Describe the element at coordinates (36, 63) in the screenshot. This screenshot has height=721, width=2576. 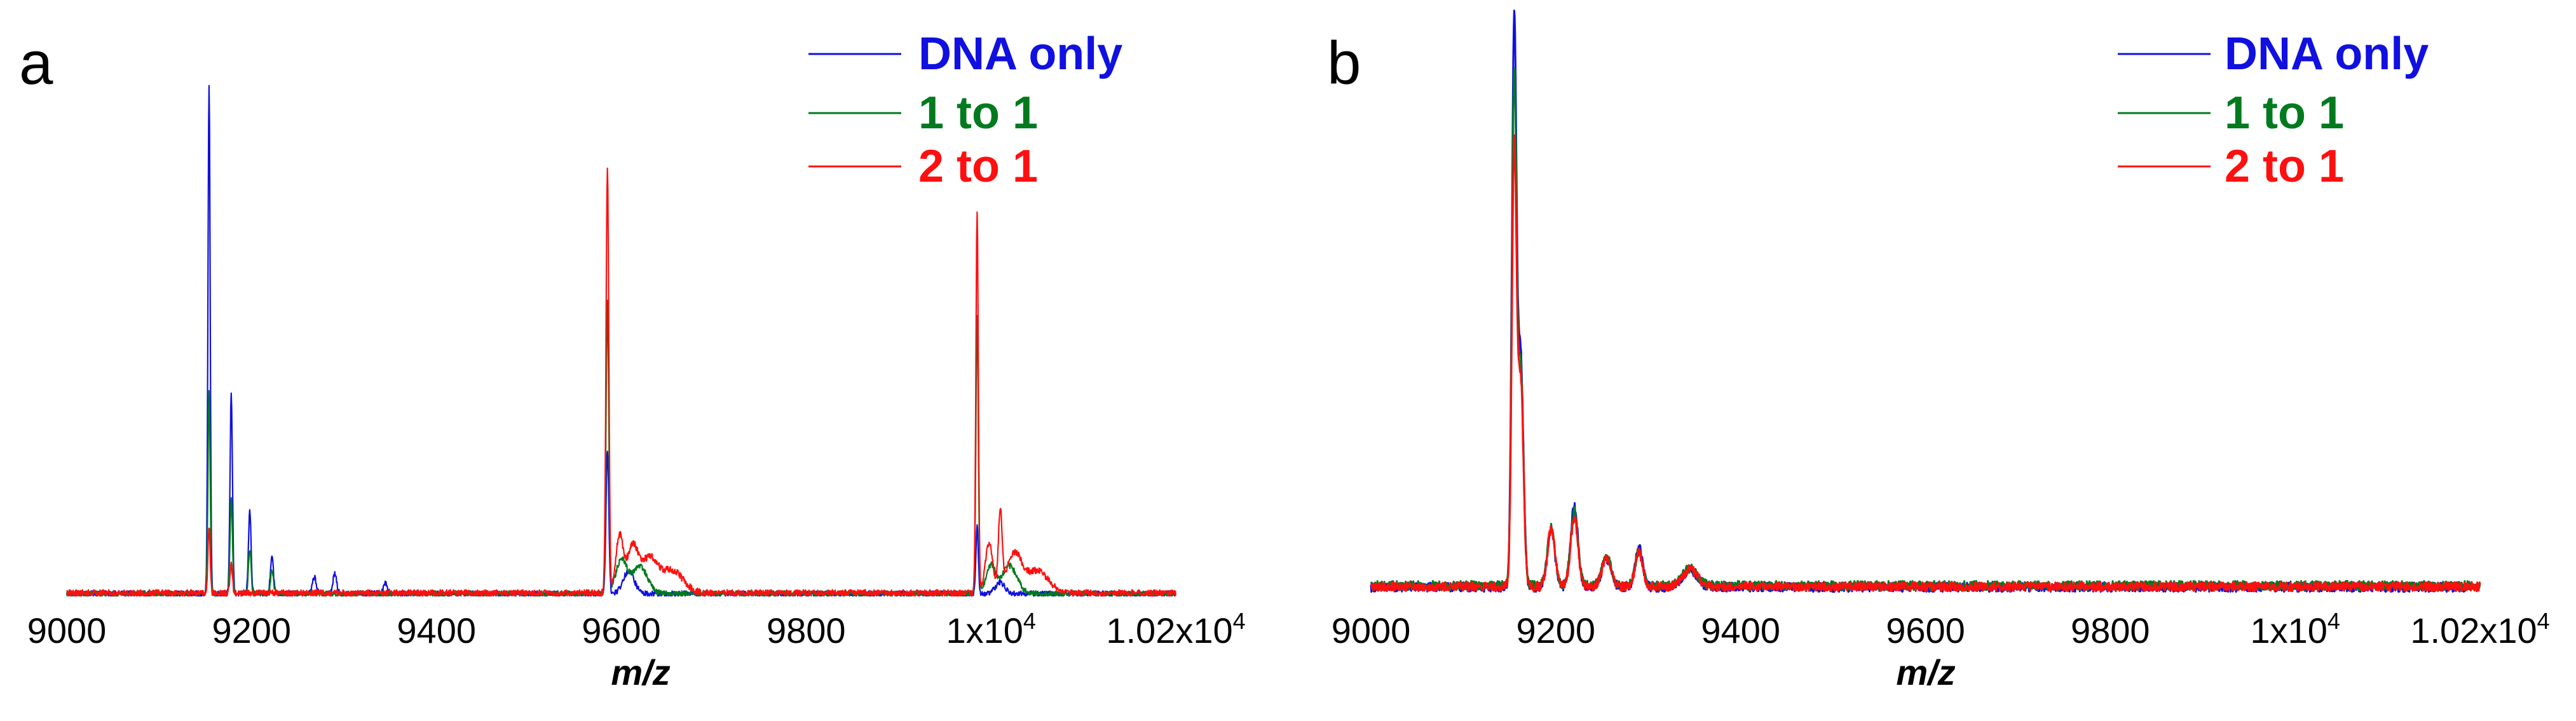
I see `panel-a-letter: a` at that location.